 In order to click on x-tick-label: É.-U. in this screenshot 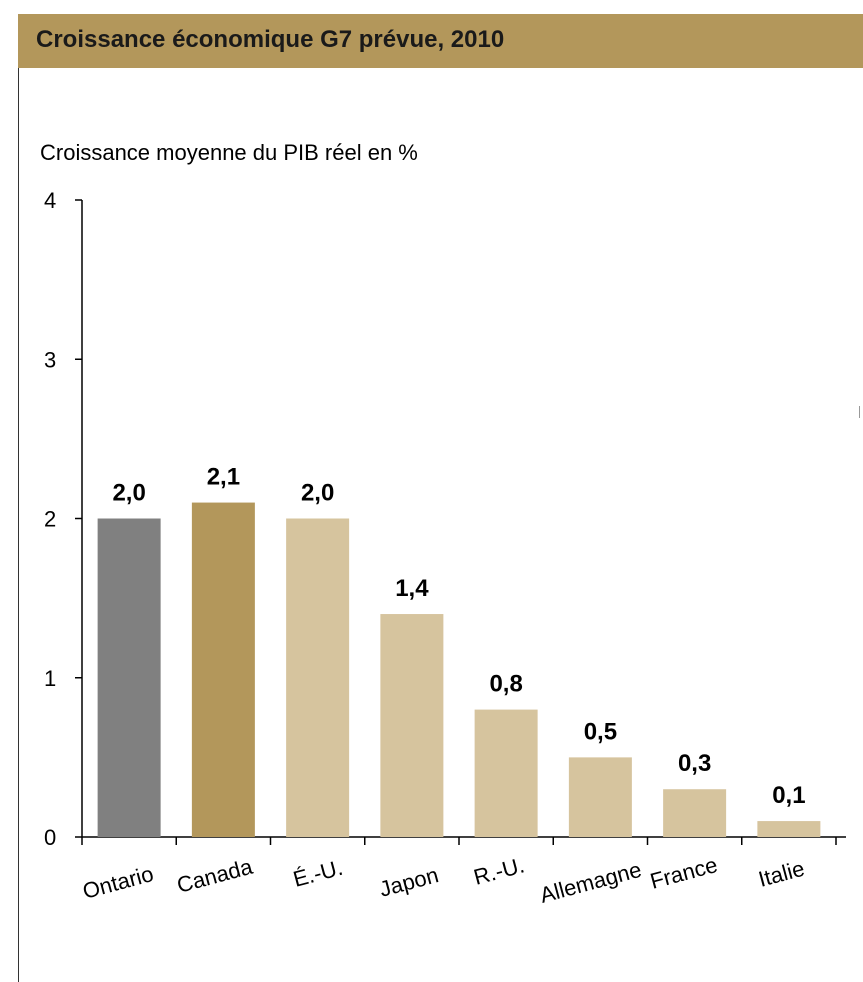, I will do `click(317, 873)`.